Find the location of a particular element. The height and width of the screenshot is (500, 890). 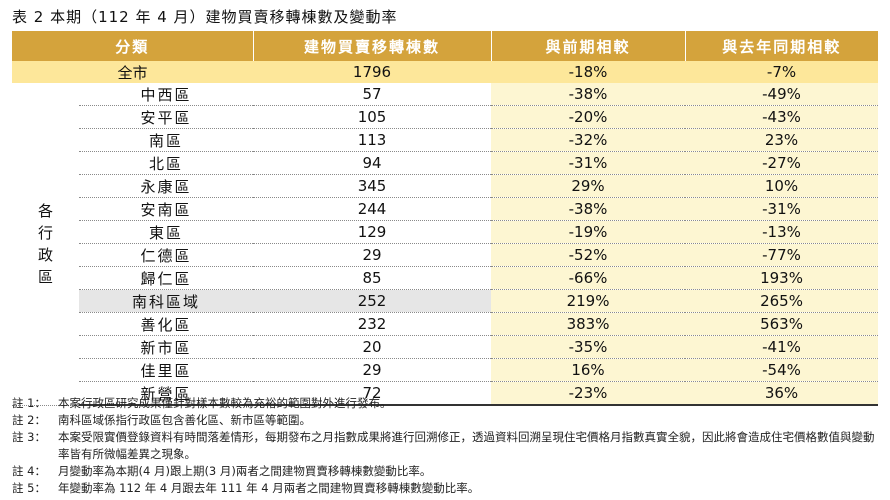

table-row: 佳里區 29 16% -54% is located at coordinates (445, 370).